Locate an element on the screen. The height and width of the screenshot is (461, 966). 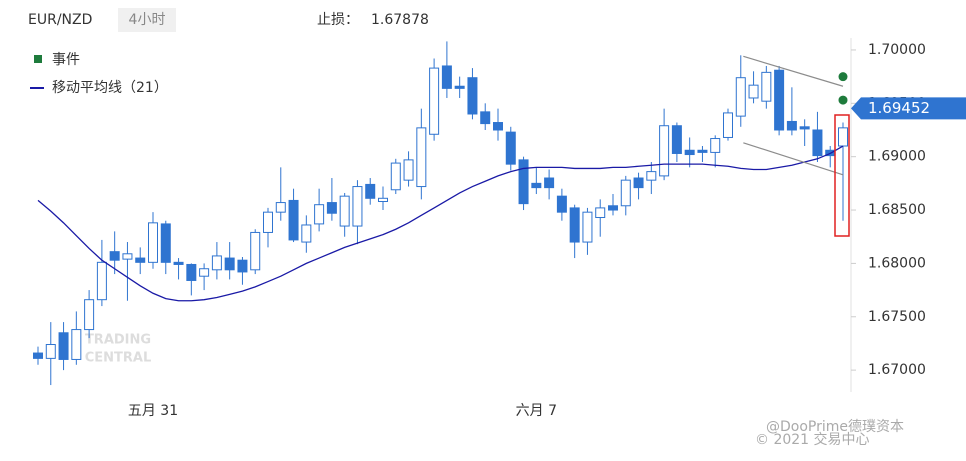
x-tick-label: 五月 31 is located at coordinates (153, 411).